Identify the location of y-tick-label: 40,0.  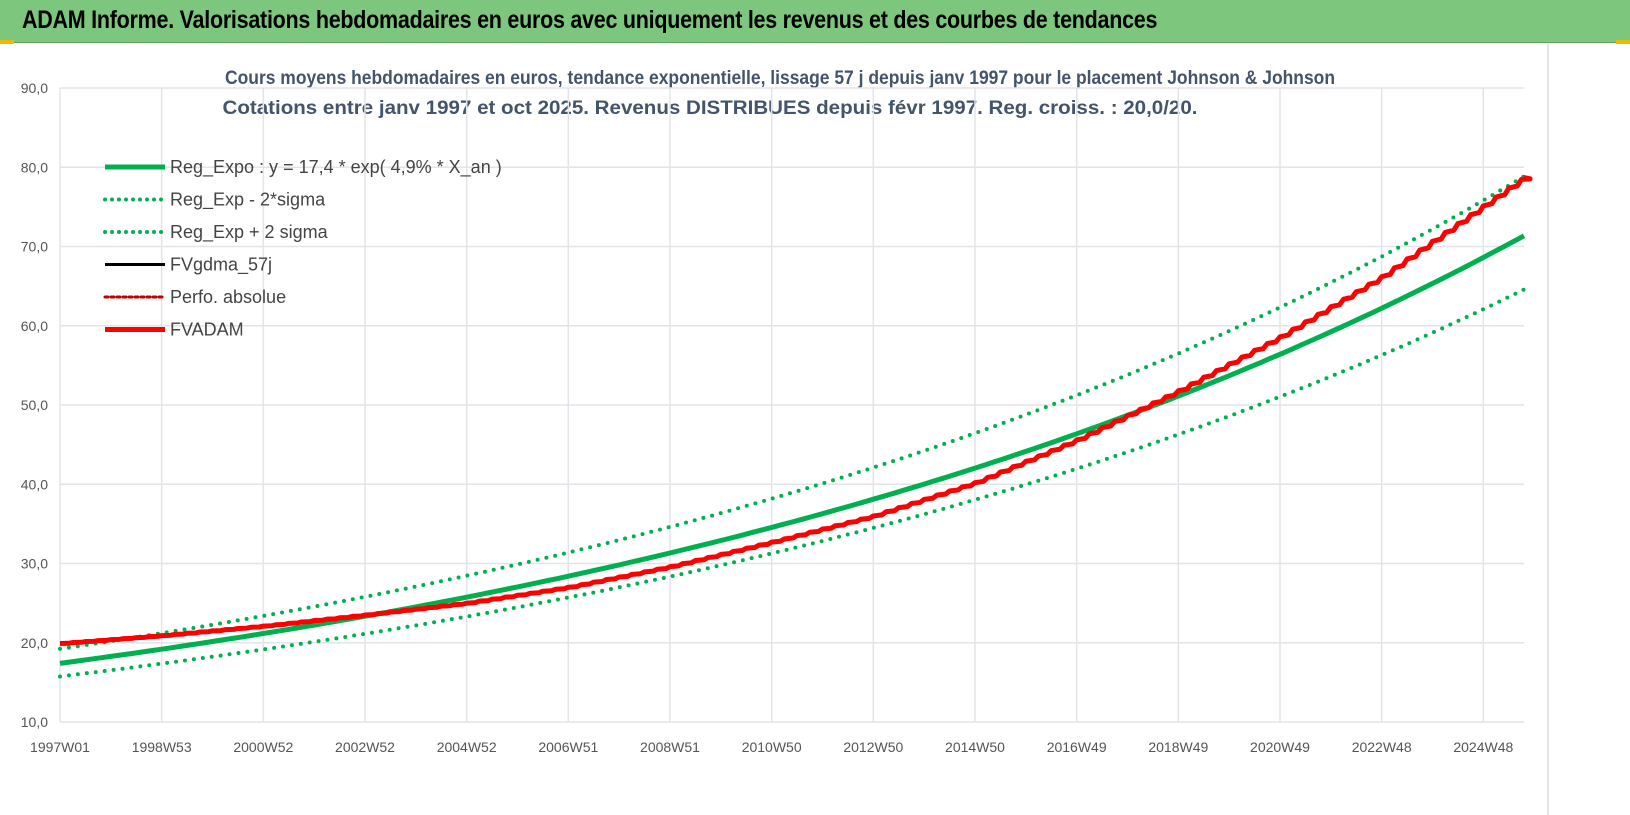
(34, 484).